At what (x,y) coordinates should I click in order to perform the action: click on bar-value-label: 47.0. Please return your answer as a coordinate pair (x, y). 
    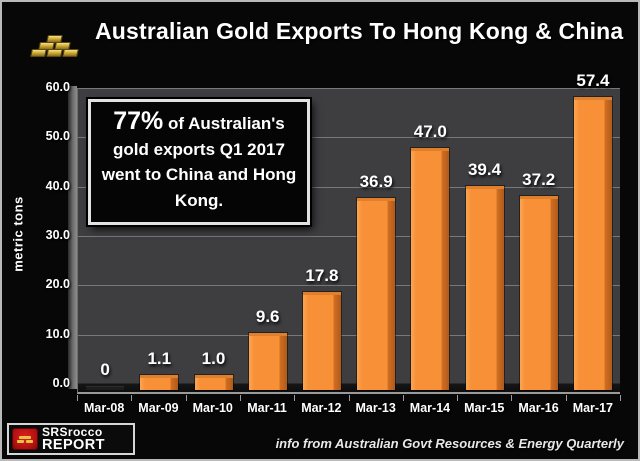
    Looking at the image, I should click on (430, 132).